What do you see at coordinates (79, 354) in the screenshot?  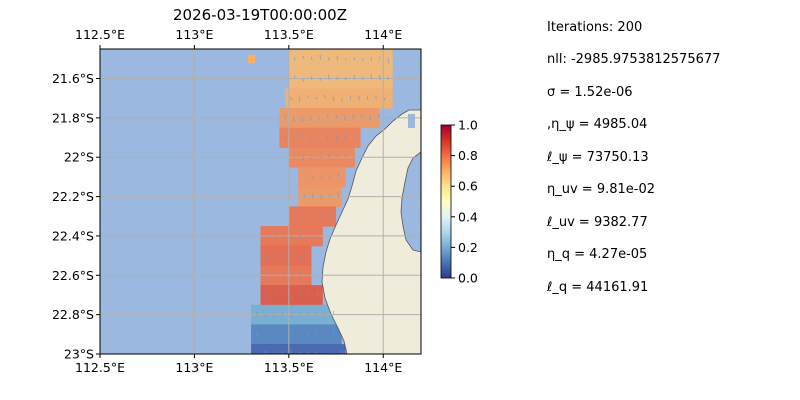 I see `y-tick-label: 23°S` at bounding box center [79, 354].